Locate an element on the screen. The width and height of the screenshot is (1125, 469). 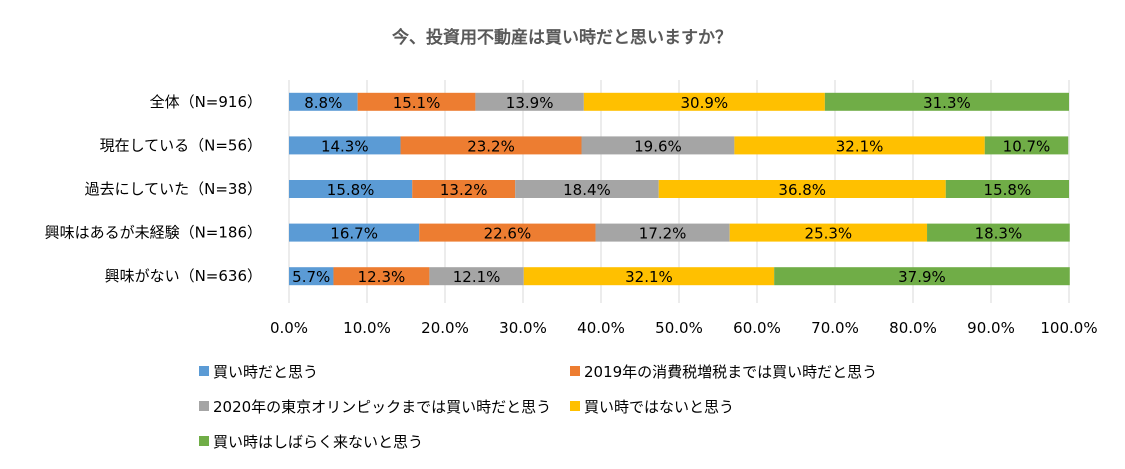
x-tick-label: 70.0% is located at coordinates (835, 328).